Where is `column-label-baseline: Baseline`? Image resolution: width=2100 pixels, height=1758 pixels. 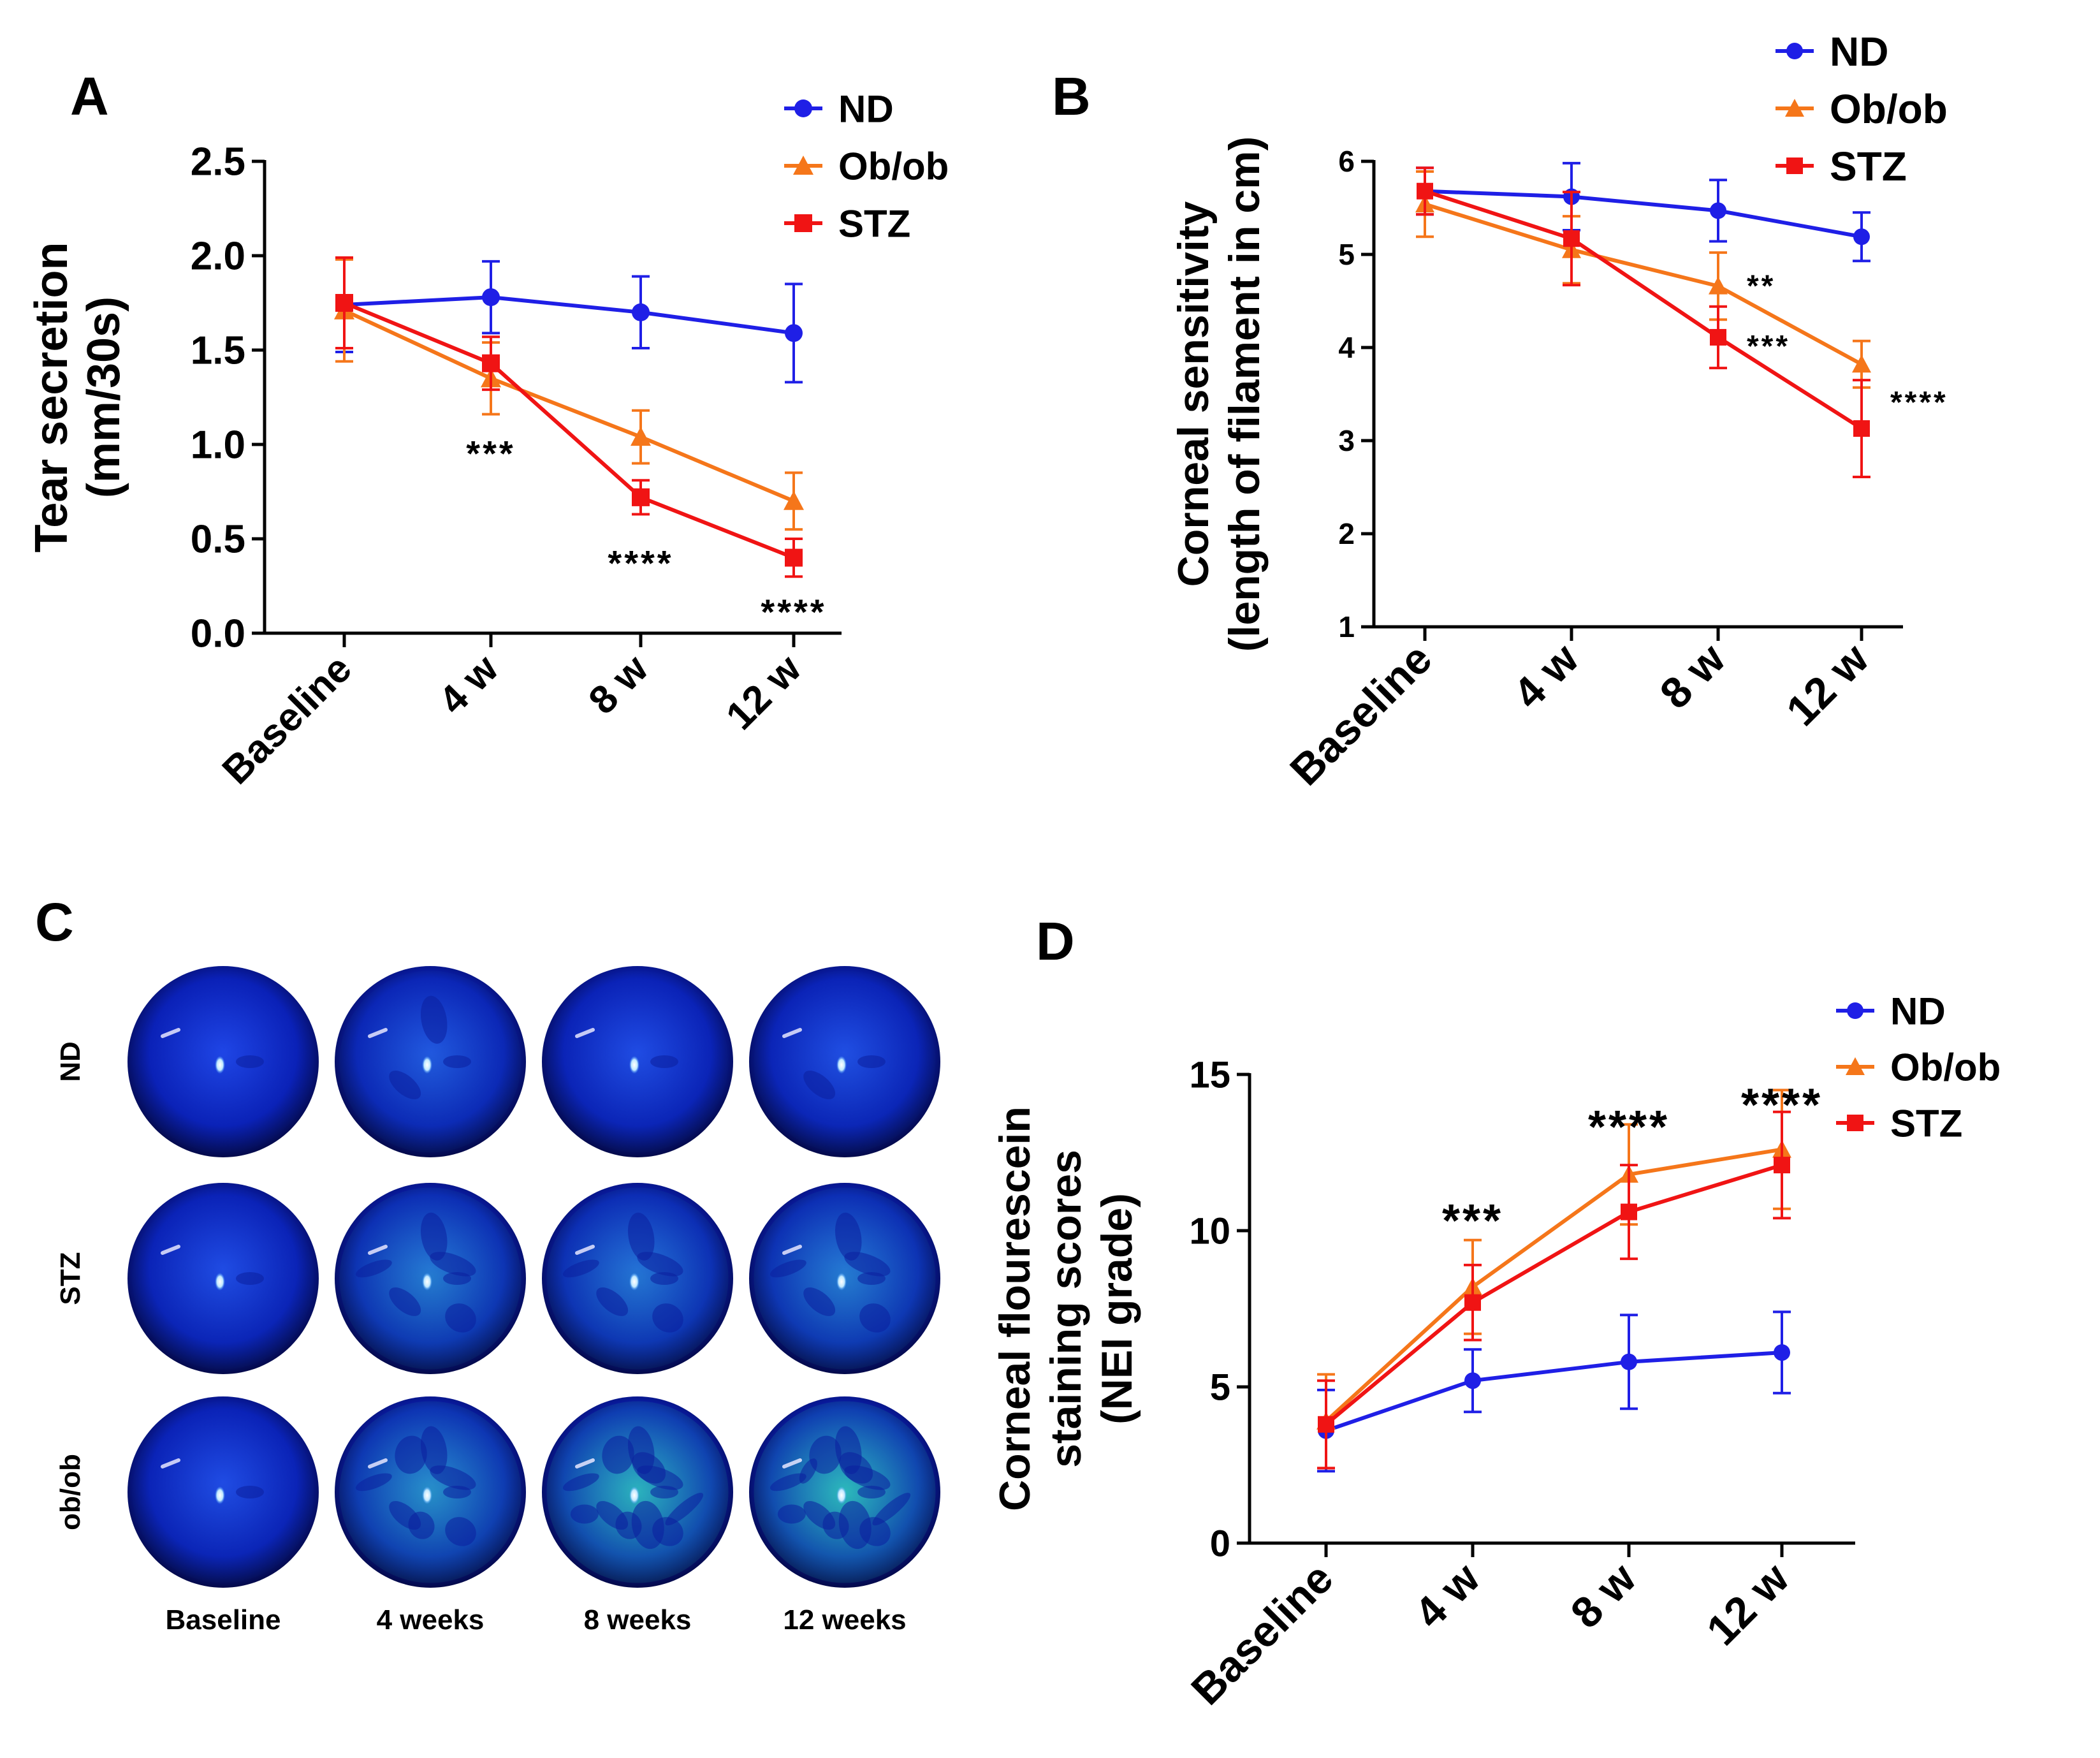
column-label-baseline: Baseline is located at coordinates (223, 1620).